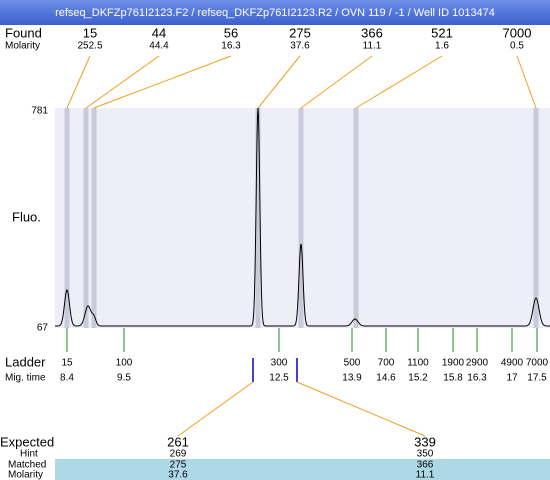 The width and height of the screenshot is (550, 480). What do you see at coordinates (453, 363) in the screenshot?
I see `ladder-size: 1900` at bounding box center [453, 363].